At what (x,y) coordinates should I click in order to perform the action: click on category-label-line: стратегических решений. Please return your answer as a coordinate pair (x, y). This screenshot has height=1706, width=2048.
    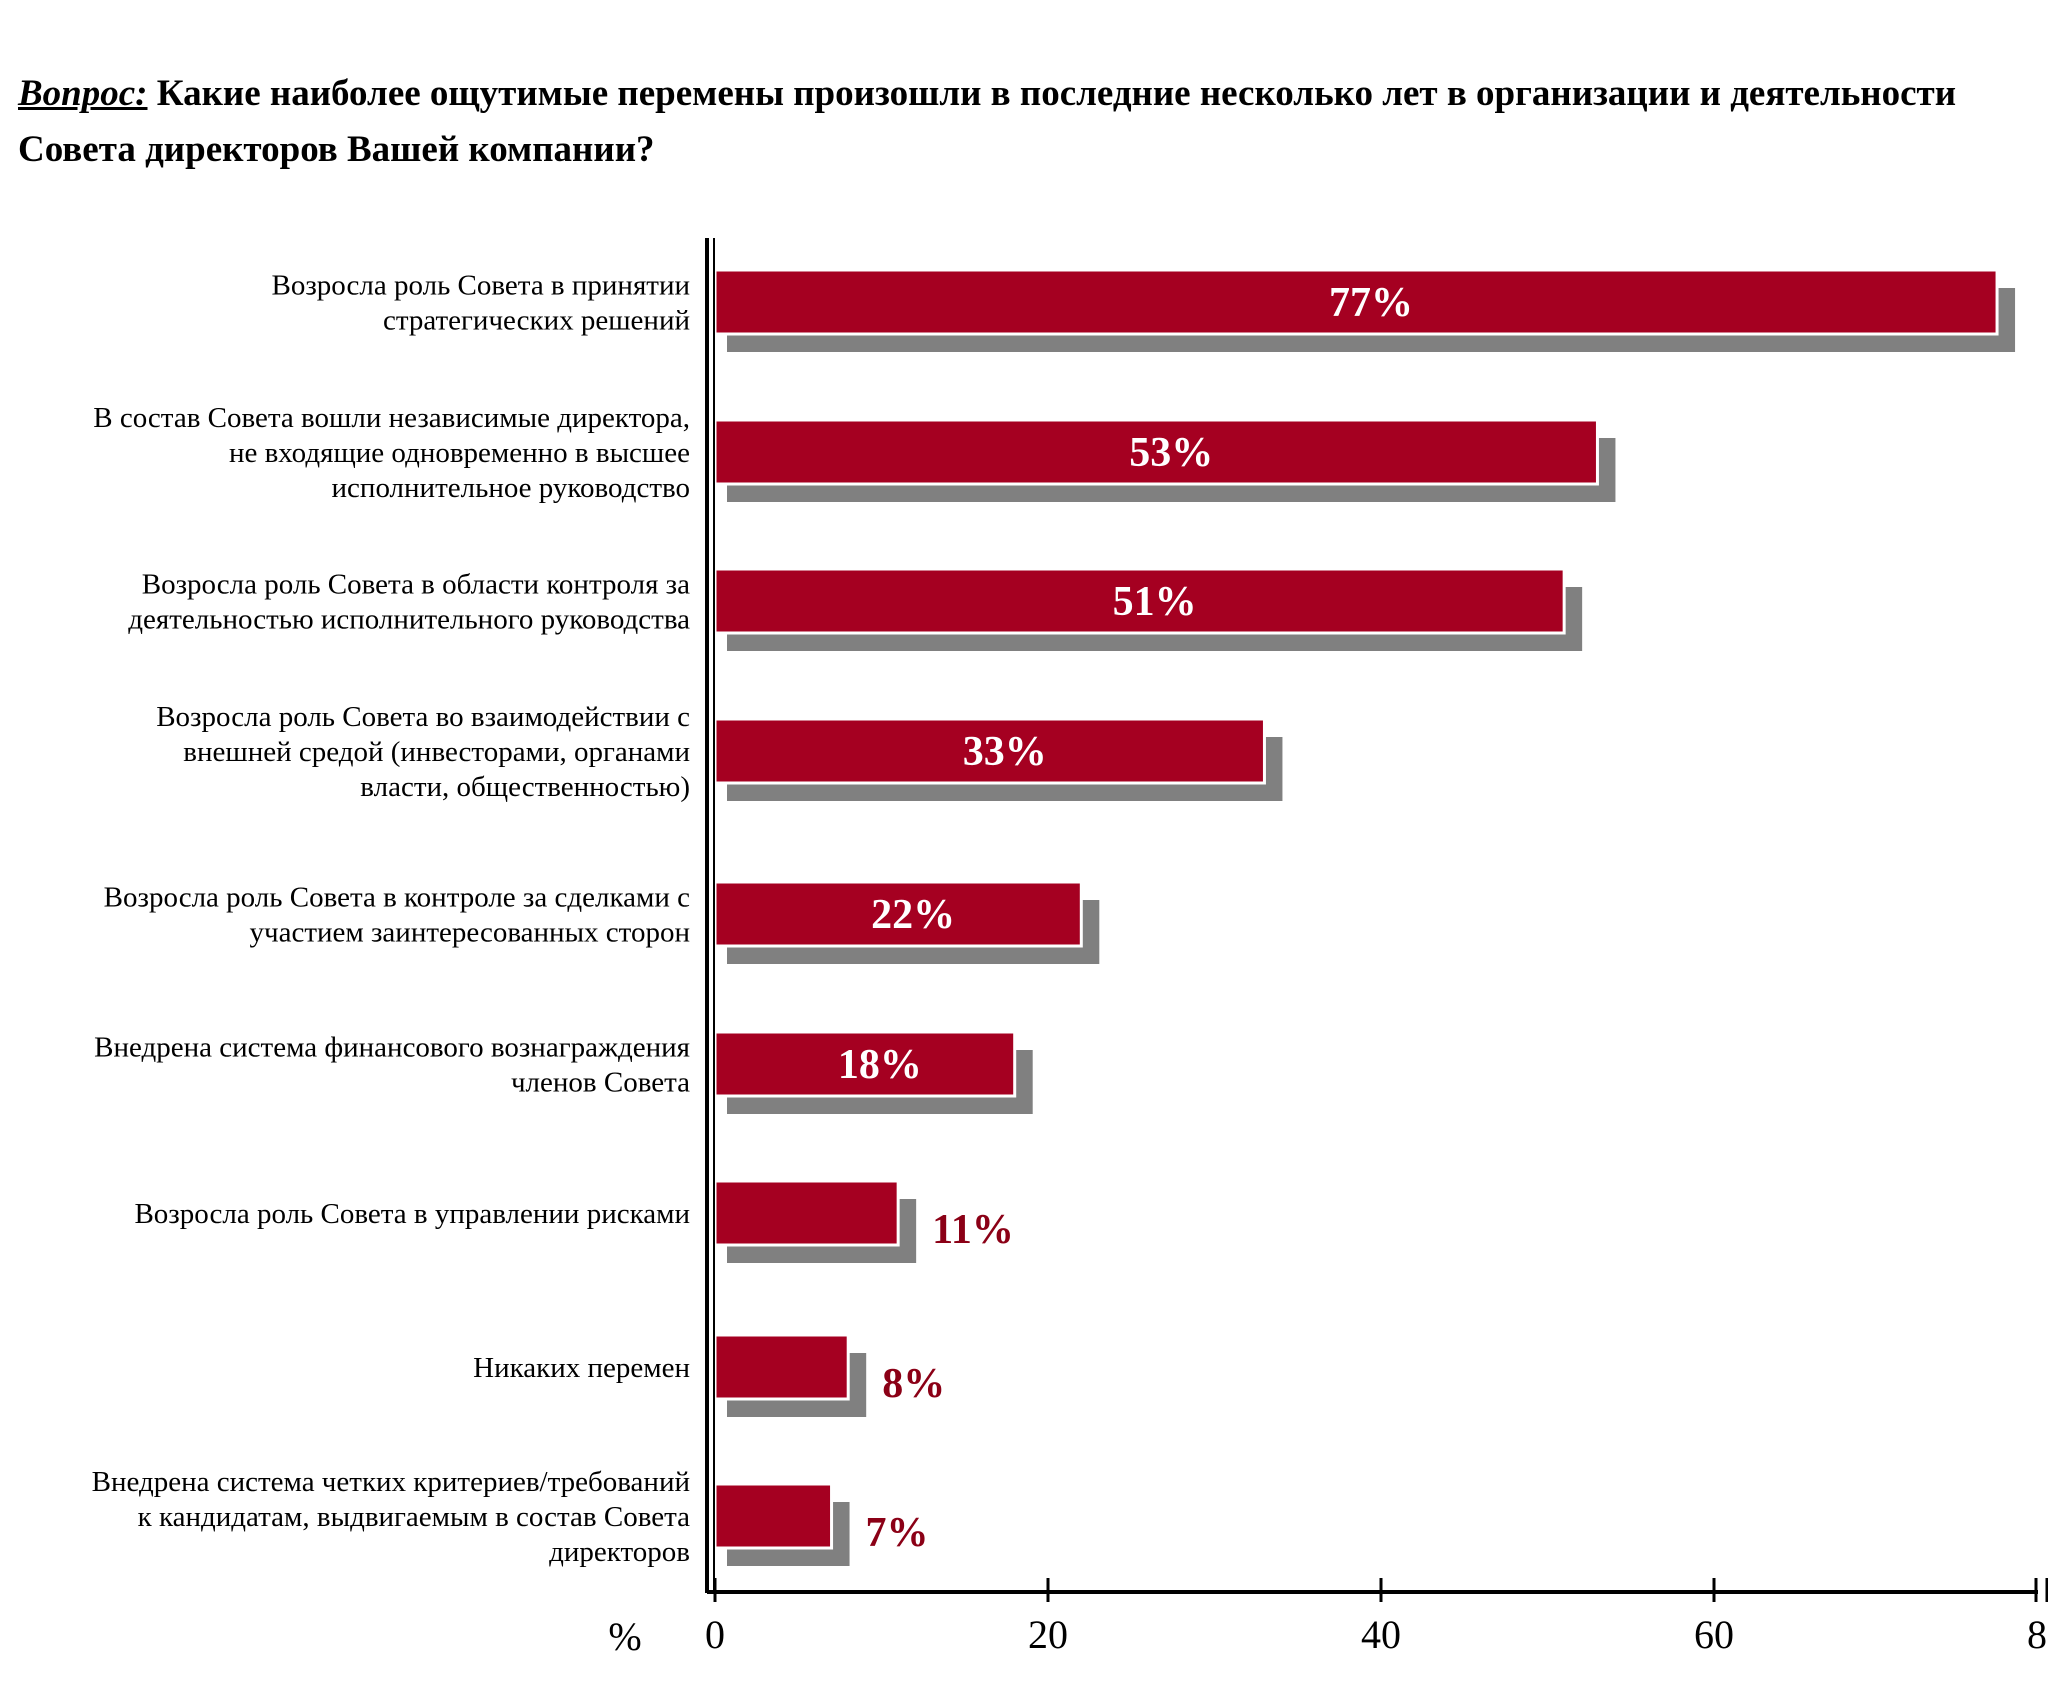
    Looking at the image, I should click on (536, 321).